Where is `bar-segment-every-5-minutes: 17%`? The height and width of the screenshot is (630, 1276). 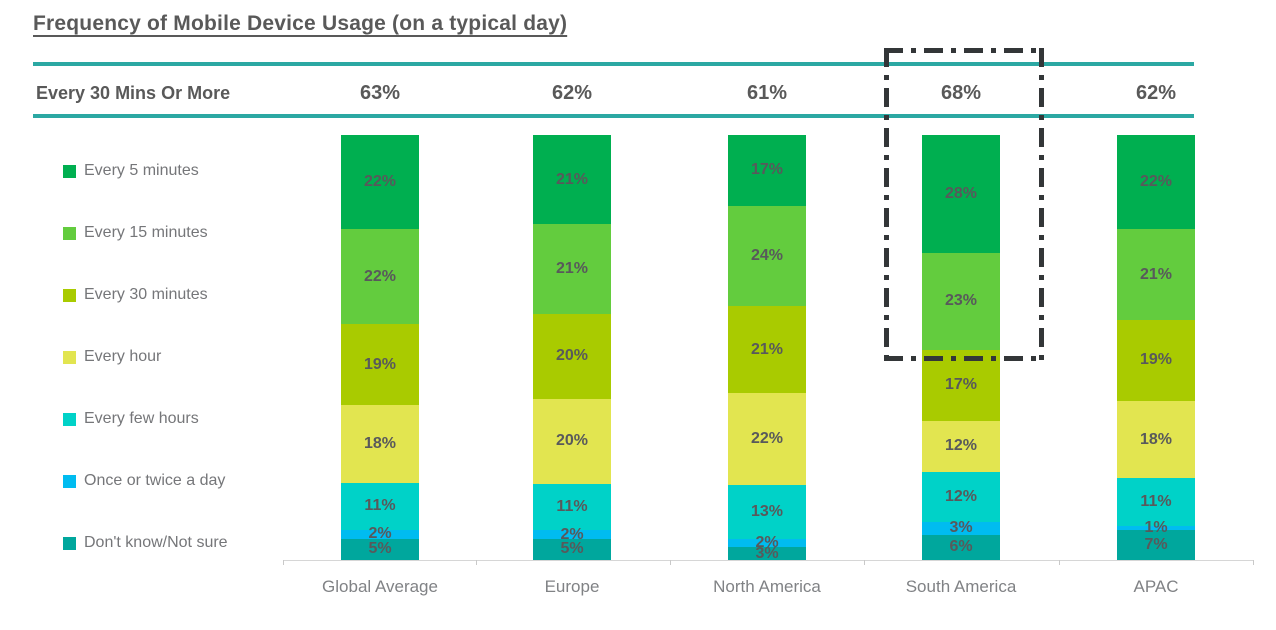
bar-segment-every-5-minutes: 17% is located at coordinates (767, 170).